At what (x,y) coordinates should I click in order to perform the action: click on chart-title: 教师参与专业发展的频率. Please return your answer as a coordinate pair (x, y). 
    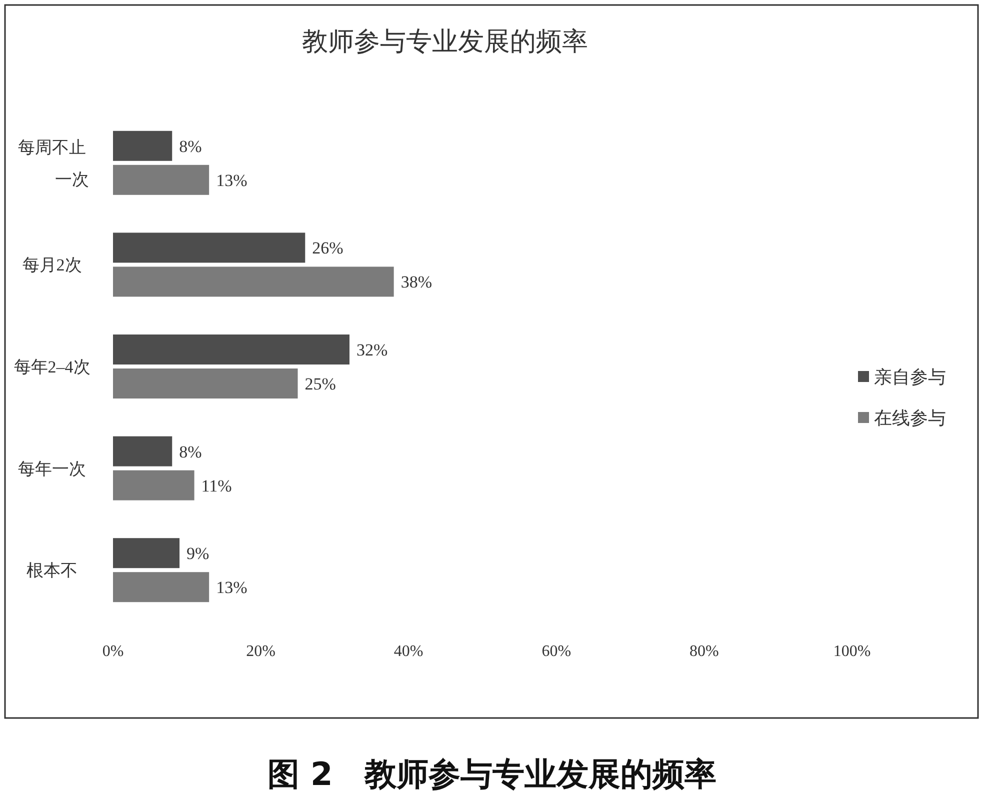
    Looking at the image, I should click on (445, 41).